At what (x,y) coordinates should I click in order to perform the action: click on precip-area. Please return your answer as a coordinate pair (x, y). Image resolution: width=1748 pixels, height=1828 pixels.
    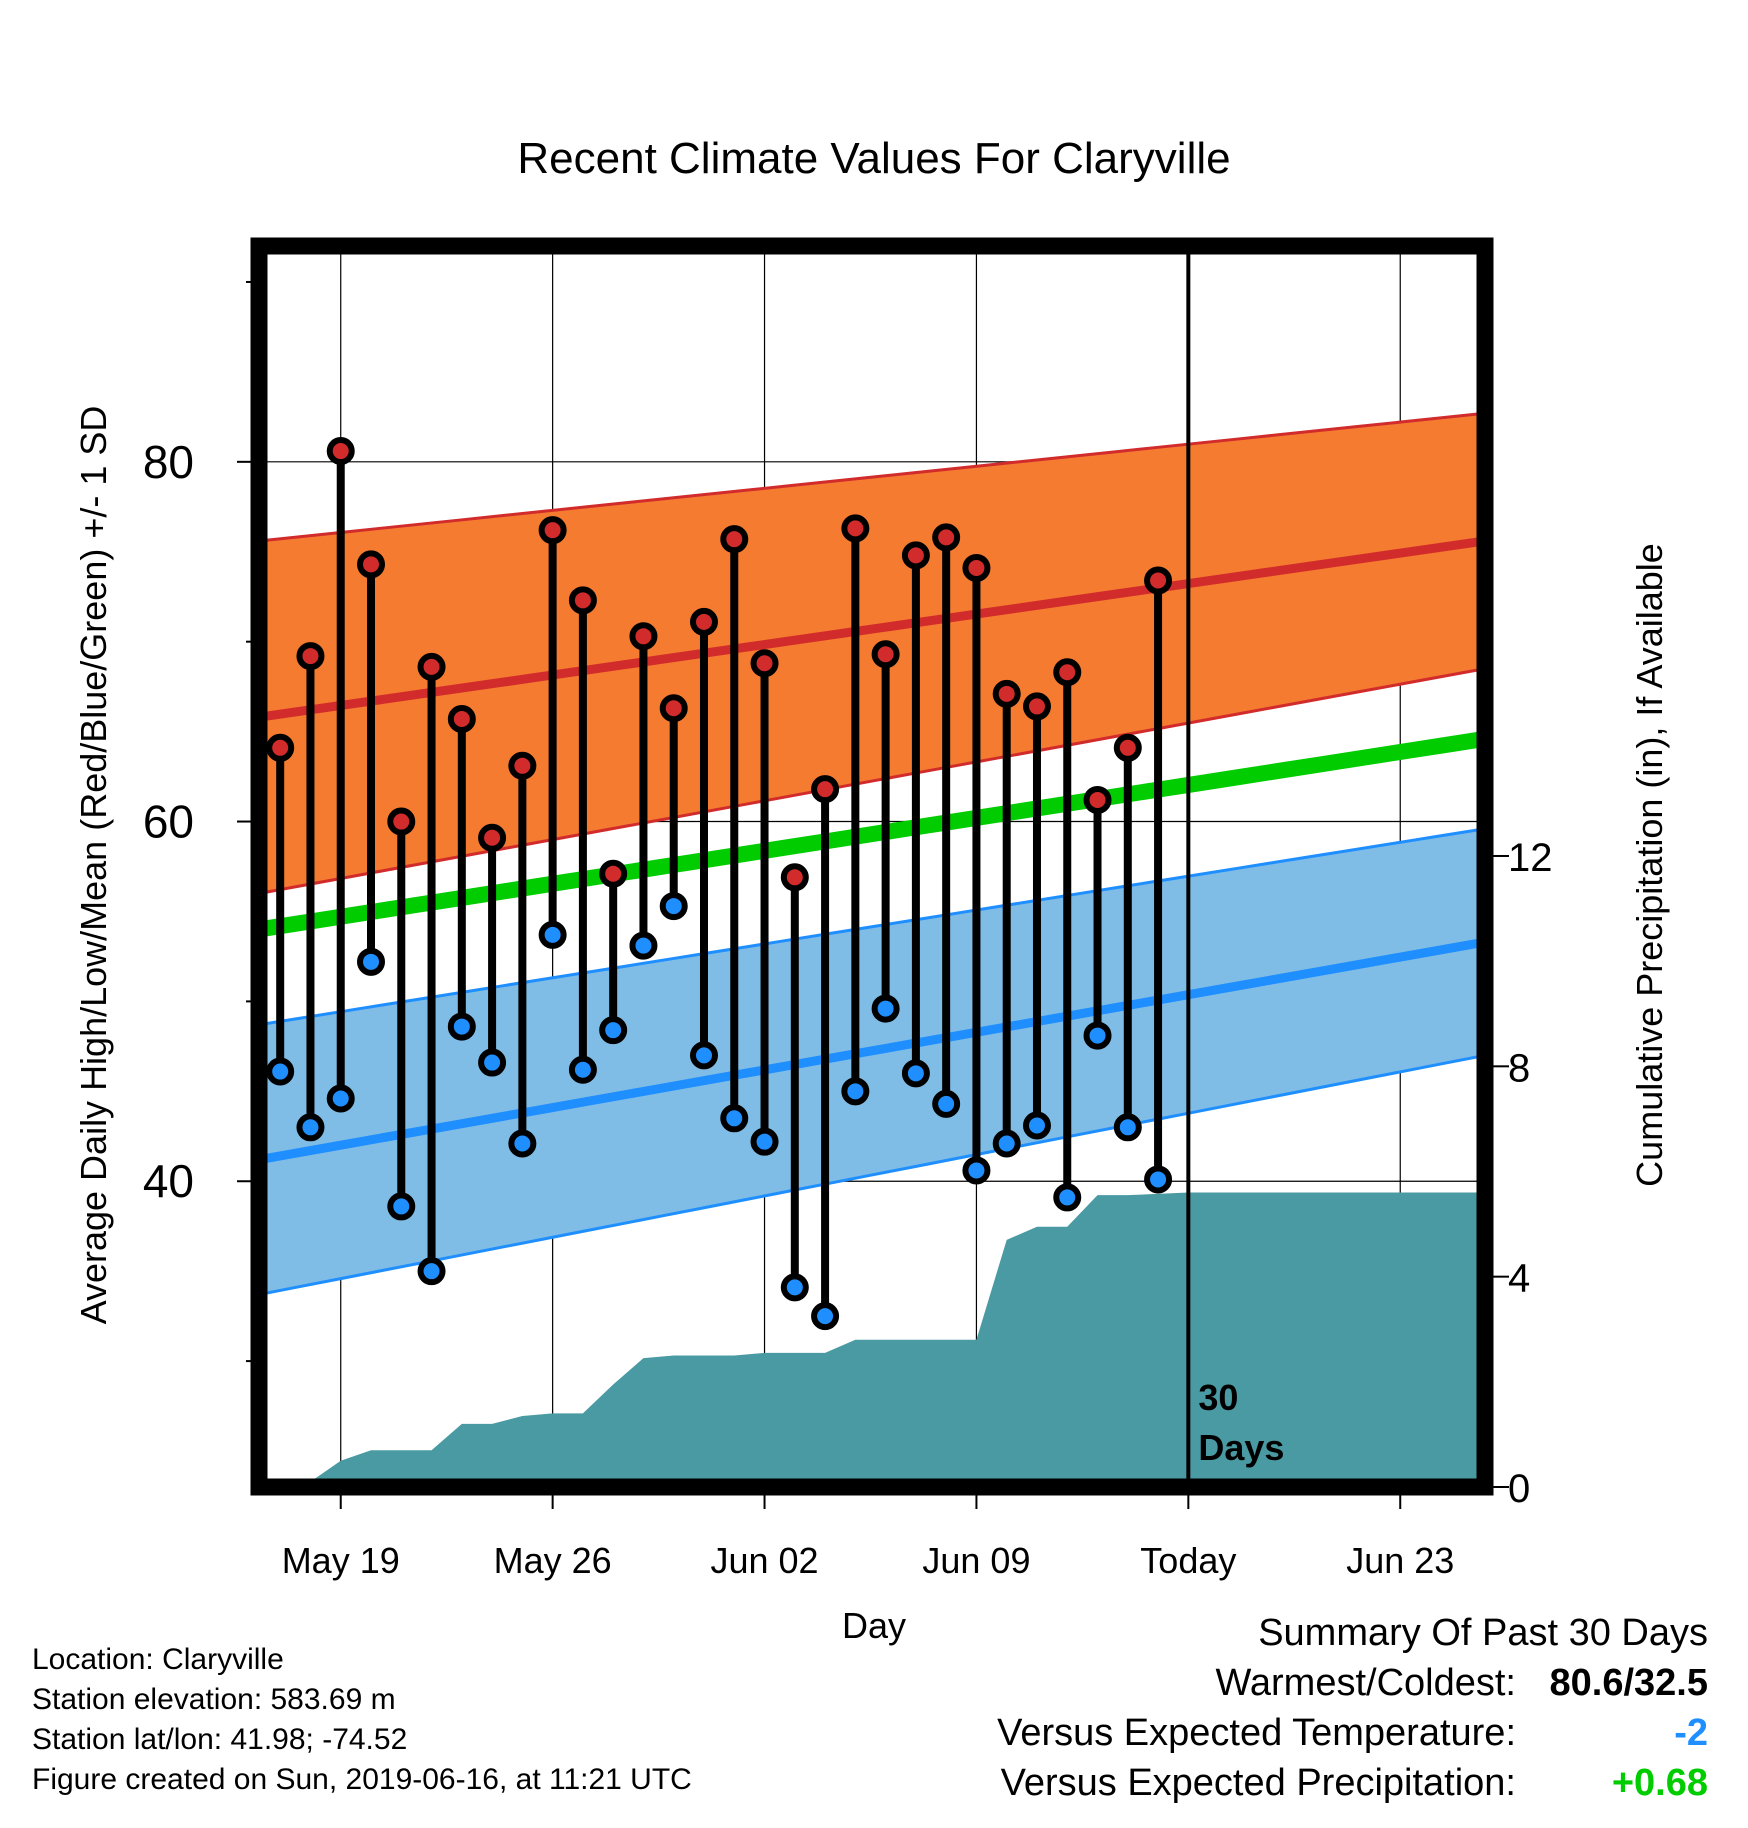
    Looking at the image, I should click on (872, 1339).